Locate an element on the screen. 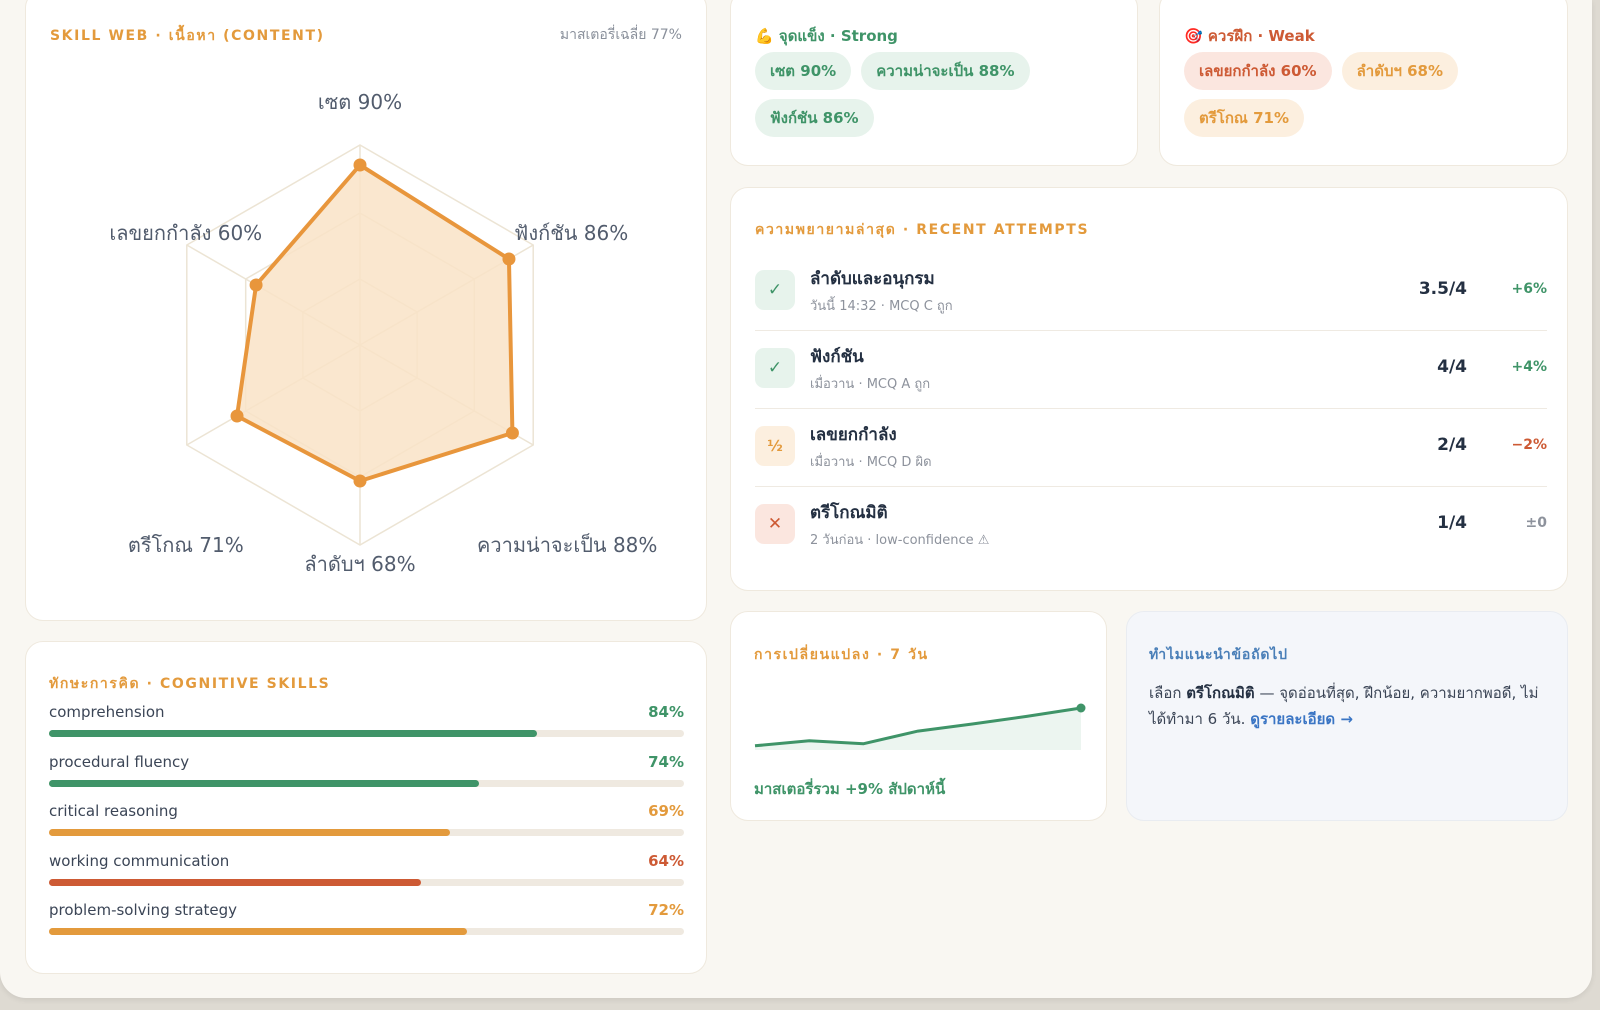 The height and width of the screenshot is (1010, 1600). cognitive-skill-name: critical reasoning is located at coordinates (113, 811).